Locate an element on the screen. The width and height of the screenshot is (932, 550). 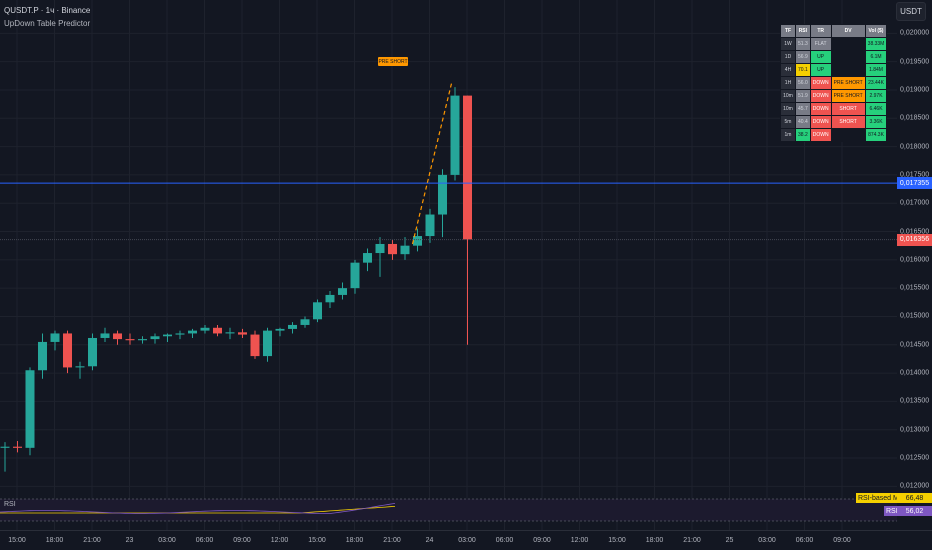
cell-vol: 23.44K is located at coordinates (876, 83).